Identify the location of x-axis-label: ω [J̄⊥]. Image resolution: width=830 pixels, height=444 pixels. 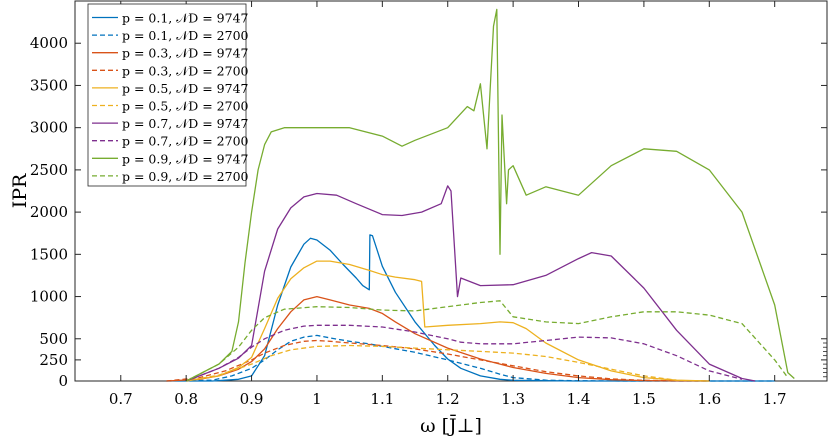
(451, 425).